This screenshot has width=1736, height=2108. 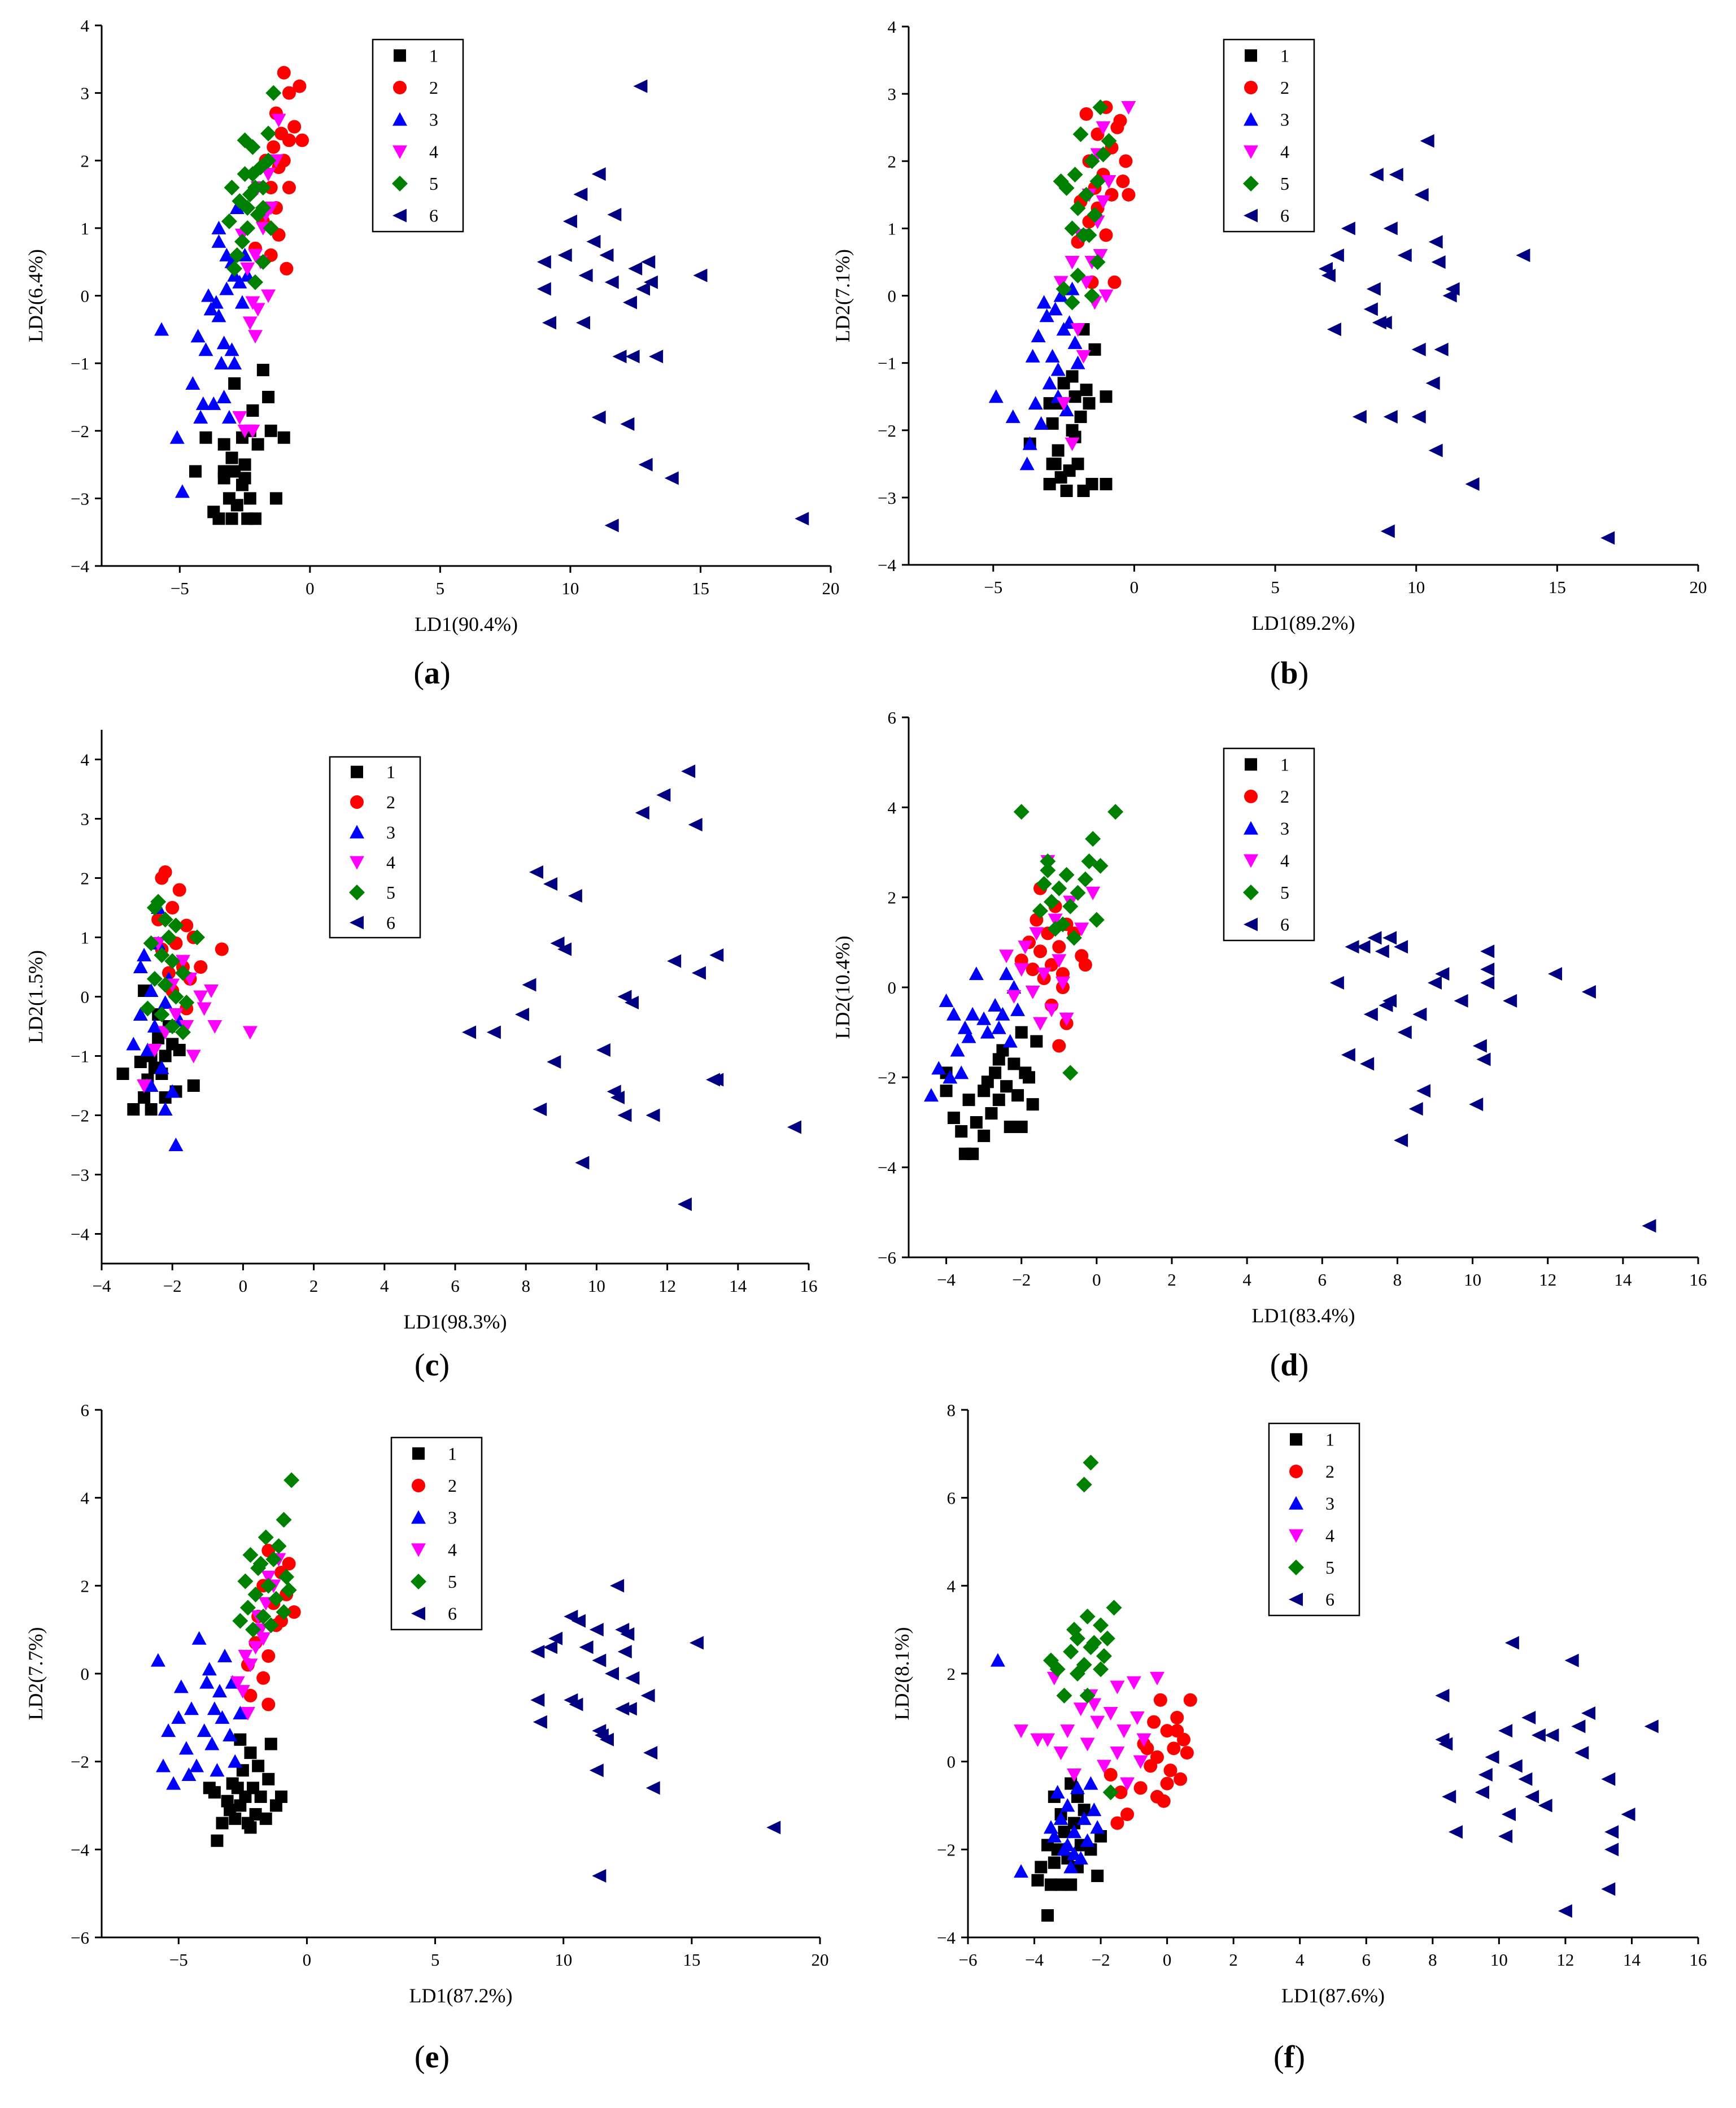 What do you see at coordinates (85, 296) in the screenshot?
I see `y-tick-label: 0` at bounding box center [85, 296].